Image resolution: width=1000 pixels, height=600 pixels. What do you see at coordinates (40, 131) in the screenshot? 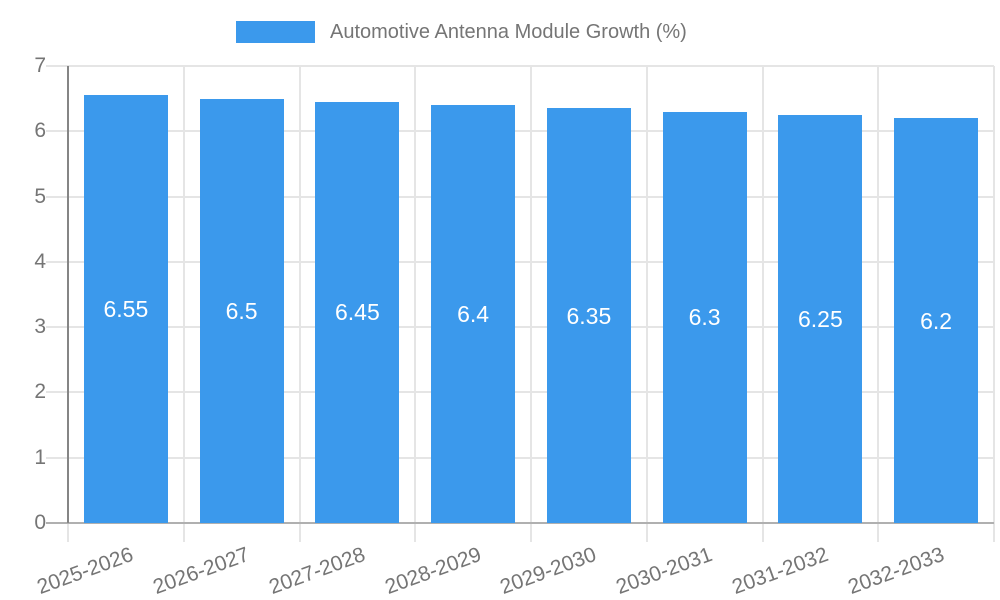
I see `y-tick-label: 6` at bounding box center [40, 131].